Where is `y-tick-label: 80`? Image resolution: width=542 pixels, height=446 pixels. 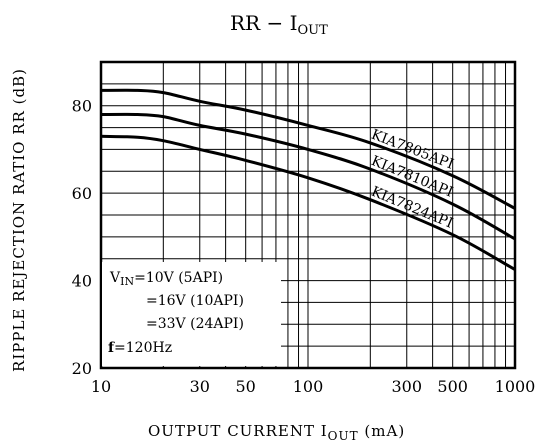 y-tick-label: 80 is located at coordinates (82, 106).